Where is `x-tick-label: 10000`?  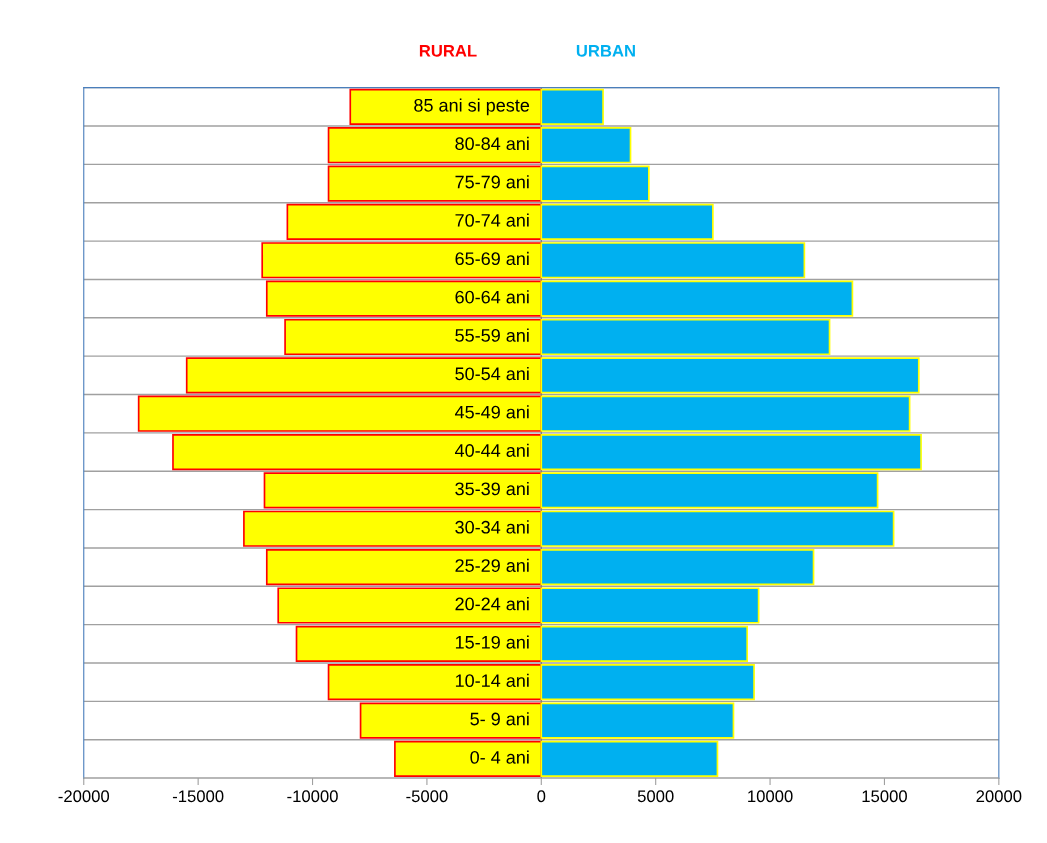
x-tick-label: 10000 is located at coordinates (770, 796).